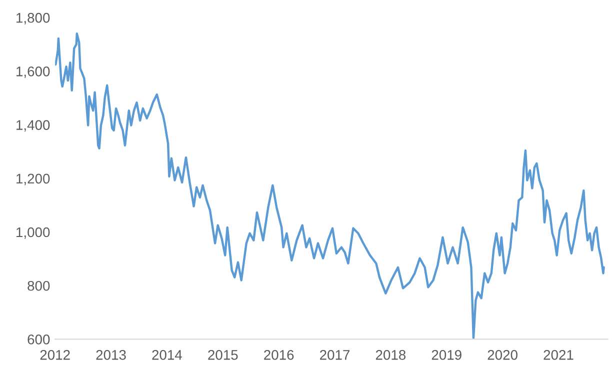 The width and height of the screenshot is (612, 374). I want to click on y-tick-label: 800, so click(39, 285).